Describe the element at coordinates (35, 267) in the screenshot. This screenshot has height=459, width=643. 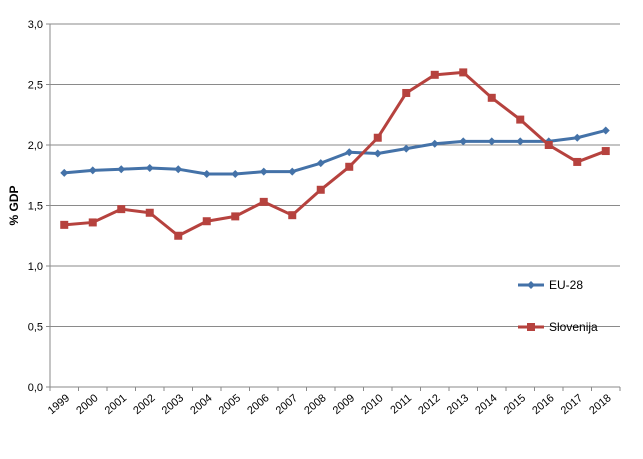
I see `y-tick-label: 1,0` at that location.